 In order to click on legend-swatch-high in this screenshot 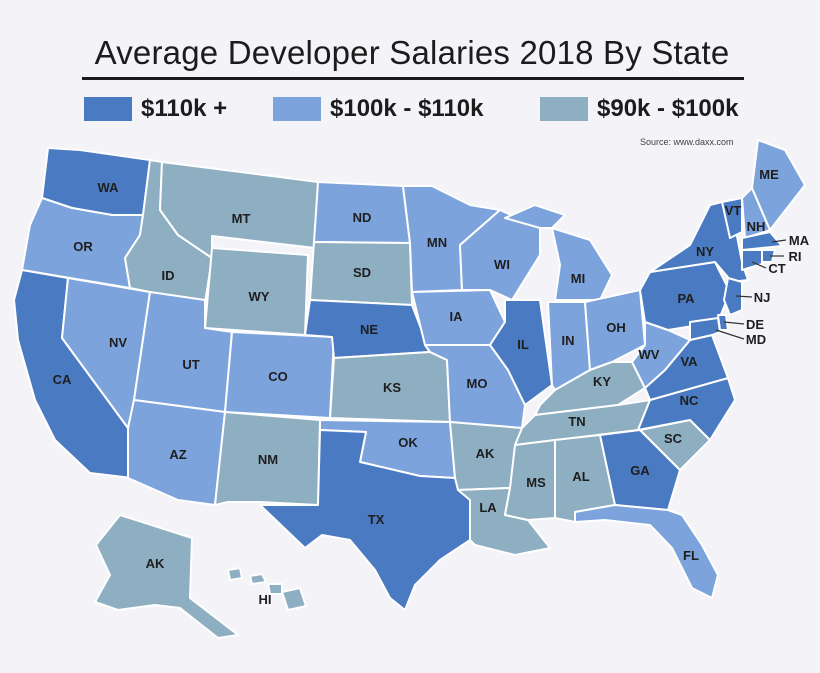, I will do `click(108, 109)`.